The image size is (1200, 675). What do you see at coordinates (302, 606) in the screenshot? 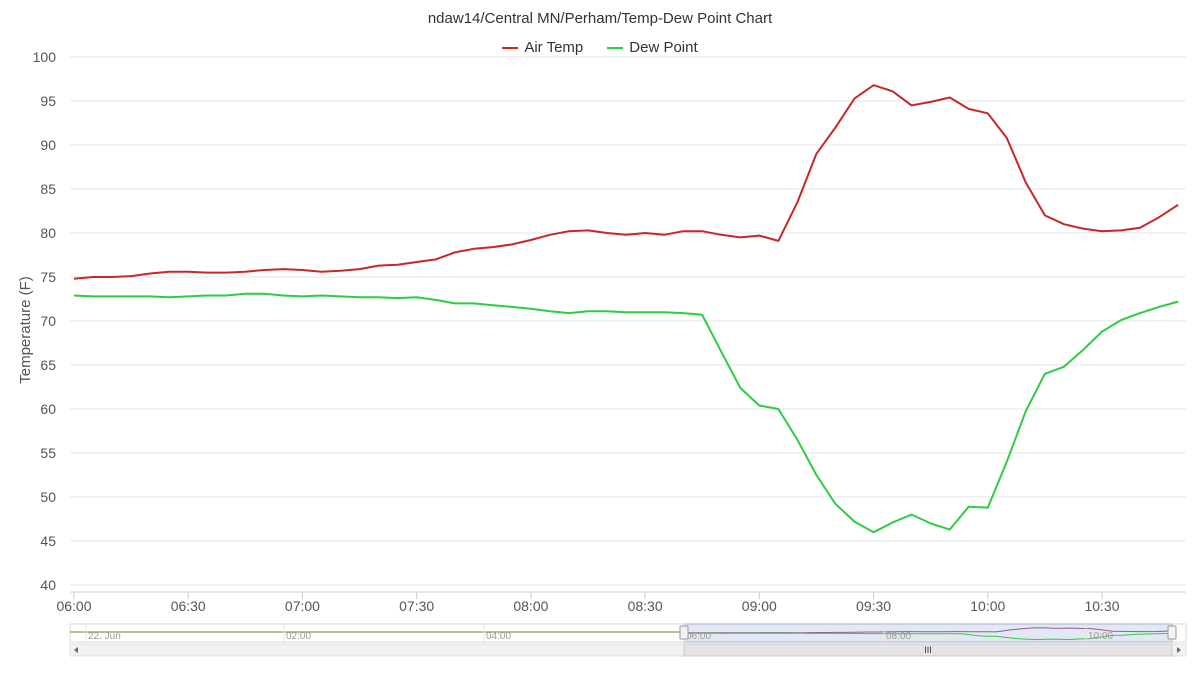
I see `x-tick-label: 07:00` at bounding box center [302, 606].